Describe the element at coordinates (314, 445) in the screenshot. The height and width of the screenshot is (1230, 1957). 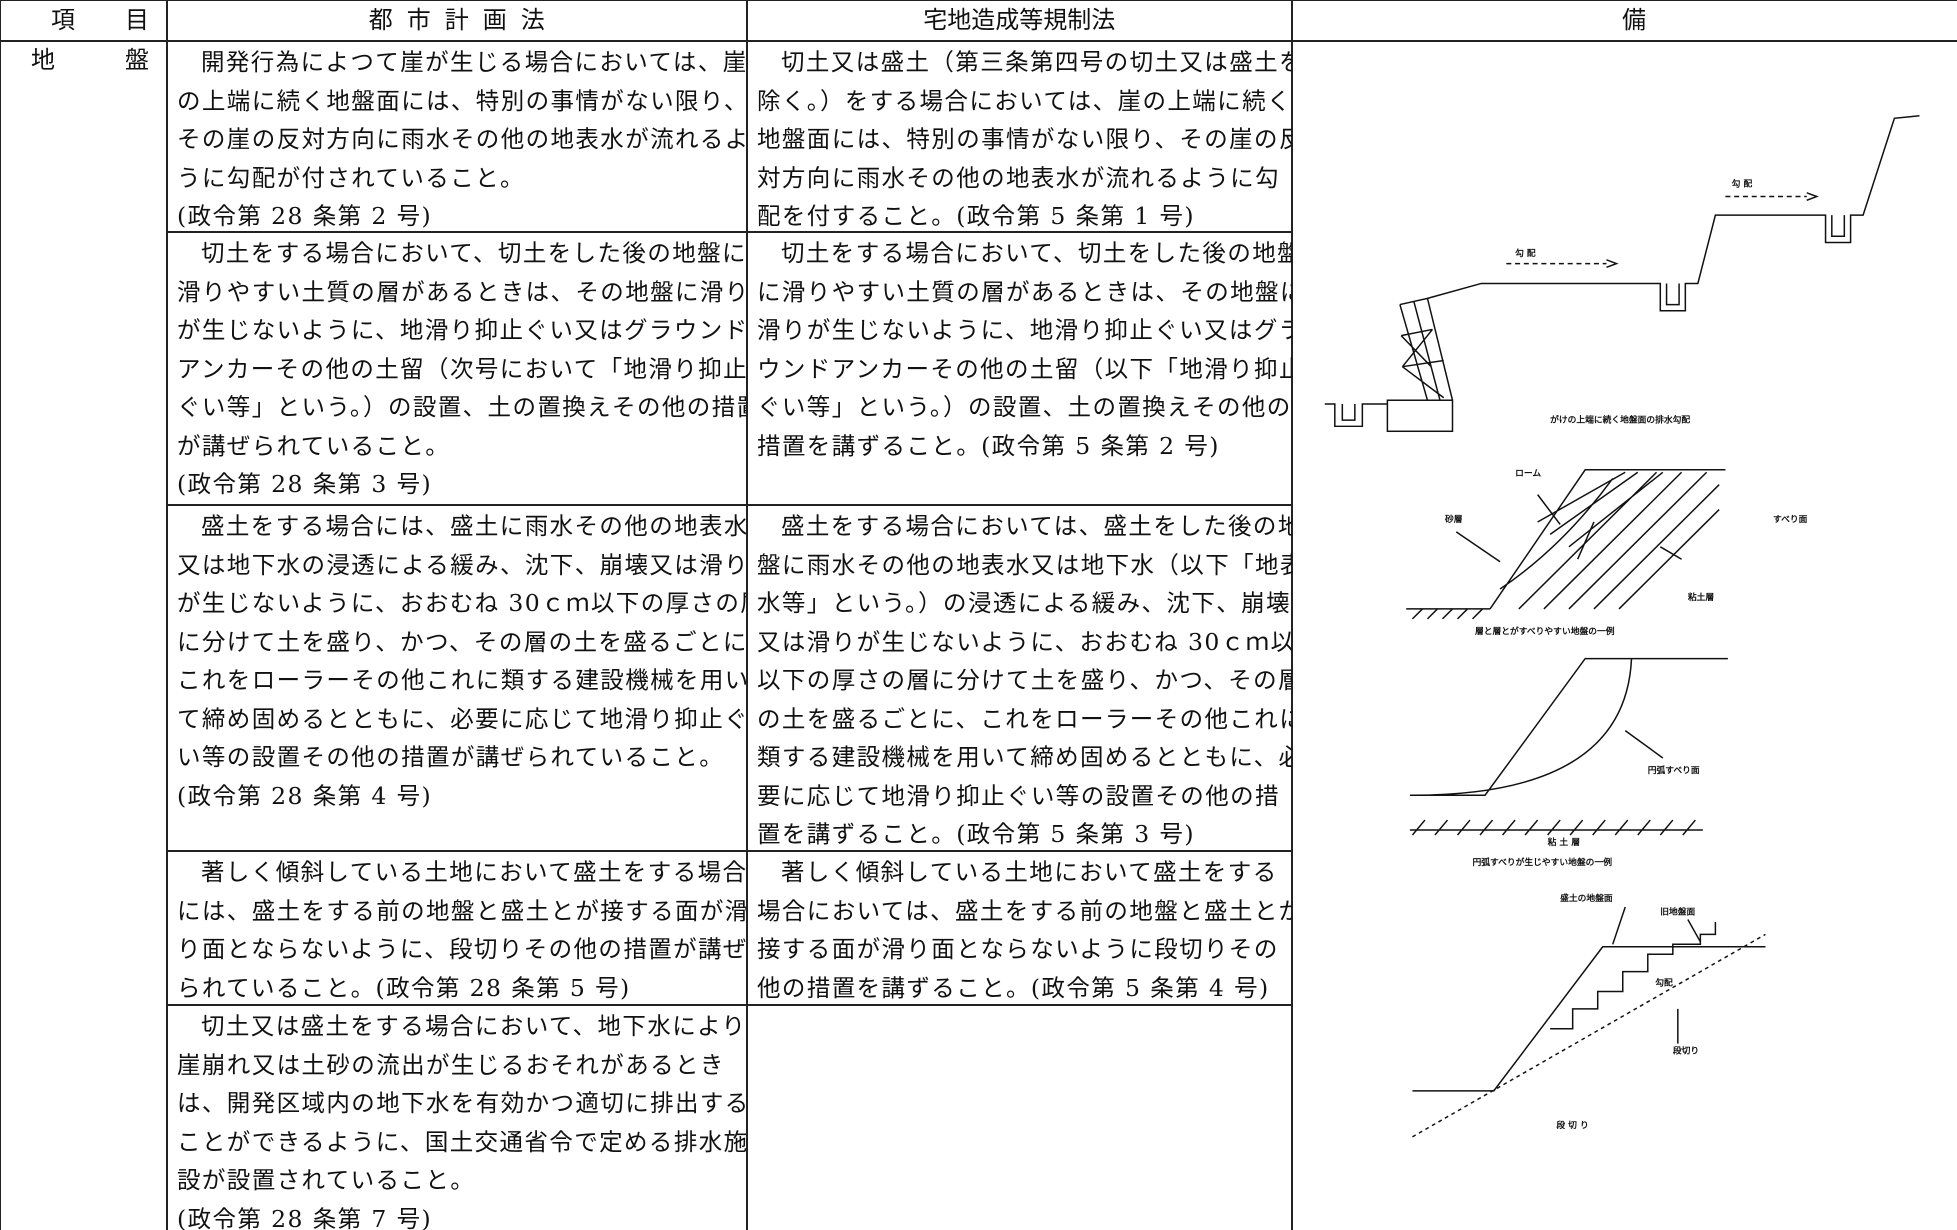
I see `provision-line: が講ぜられていること。` at that location.